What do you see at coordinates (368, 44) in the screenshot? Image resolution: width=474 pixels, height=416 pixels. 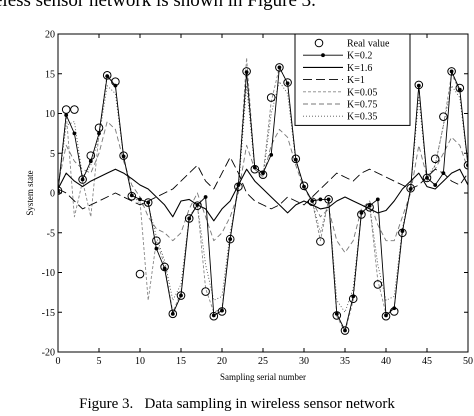 I see `legend-label-real-value: Real value` at bounding box center [368, 44].